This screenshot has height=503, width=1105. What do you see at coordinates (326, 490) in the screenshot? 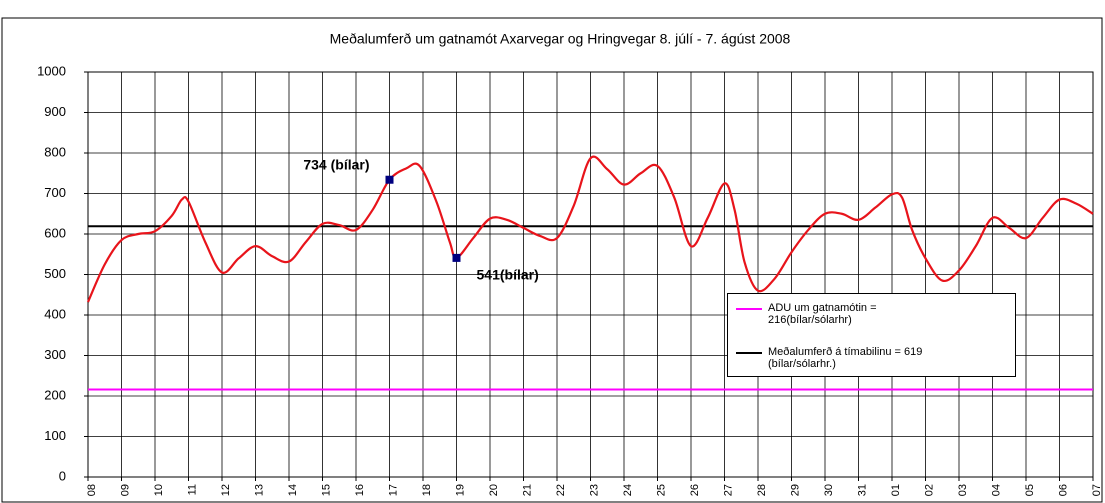
I see `x-tick-label: 15` at bounding box center [326, 490].